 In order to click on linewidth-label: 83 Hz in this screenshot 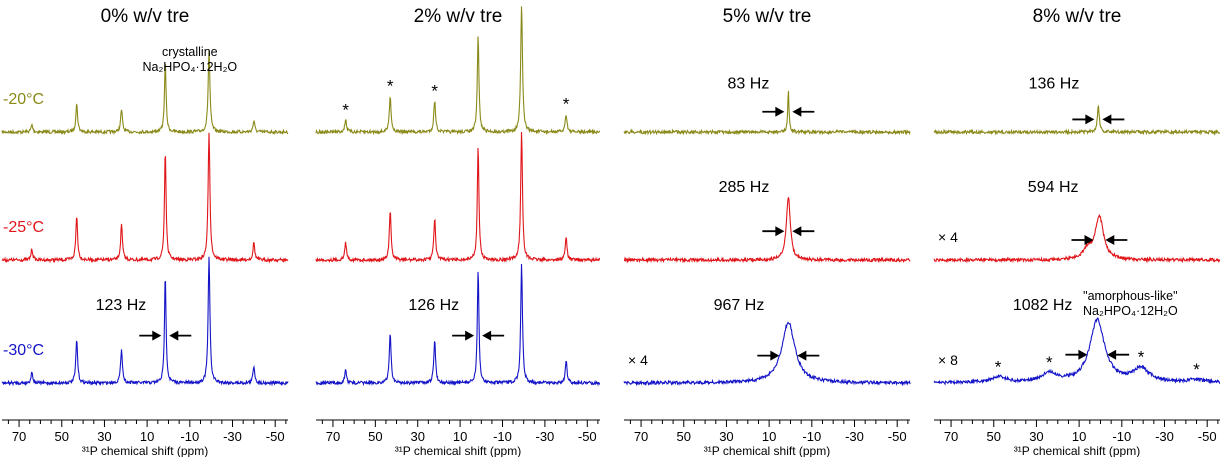, I will do `click(749, 84)`.